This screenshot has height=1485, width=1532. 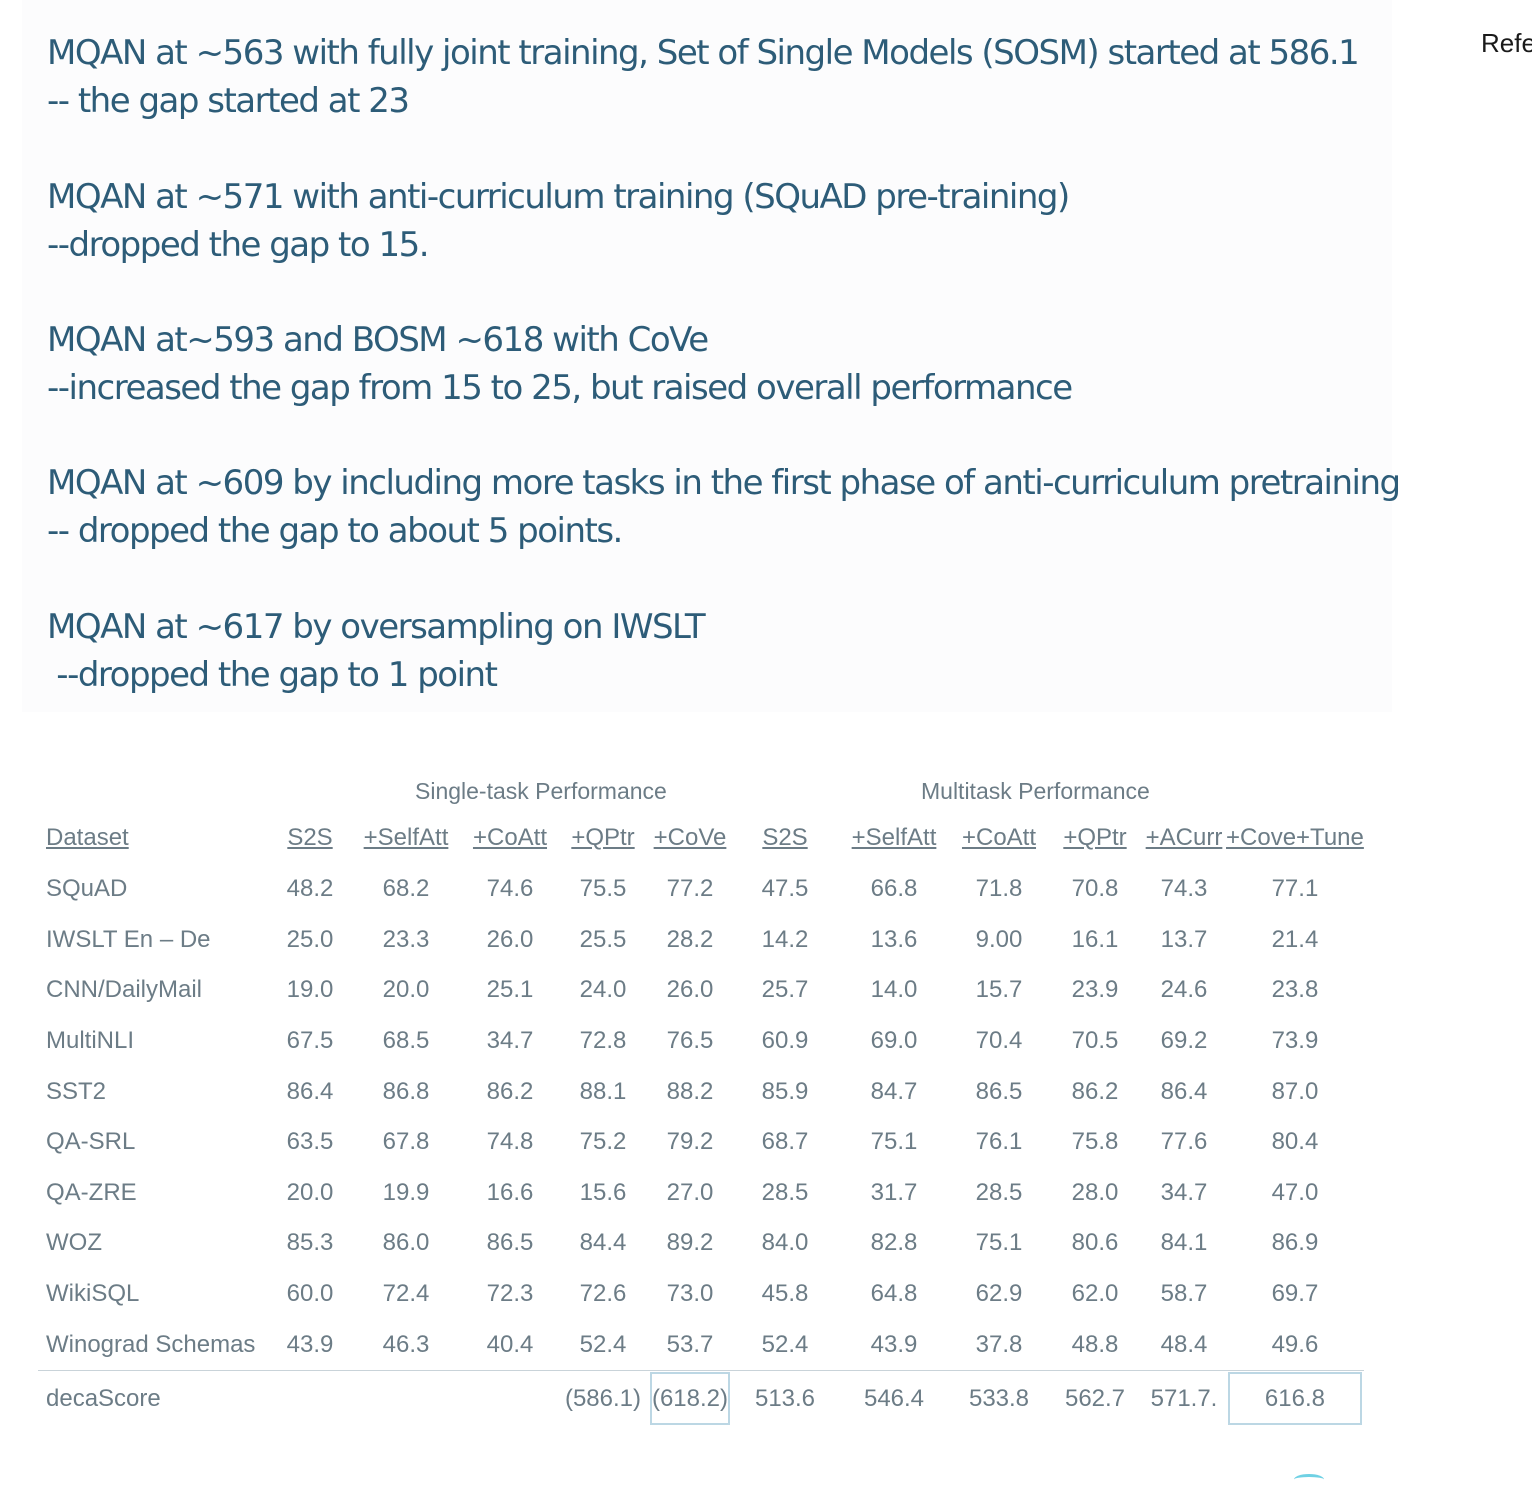 What do you see at coordinates (1309, 1479) in the screenshot?
I see `corner-indicator` at bounding box center [1309, 1479].